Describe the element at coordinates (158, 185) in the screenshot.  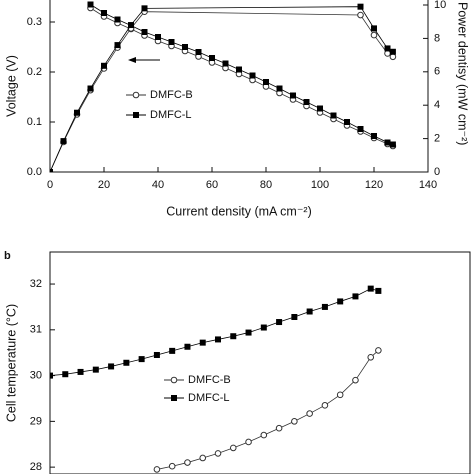
I see `x-tick-label: 40` at that location.